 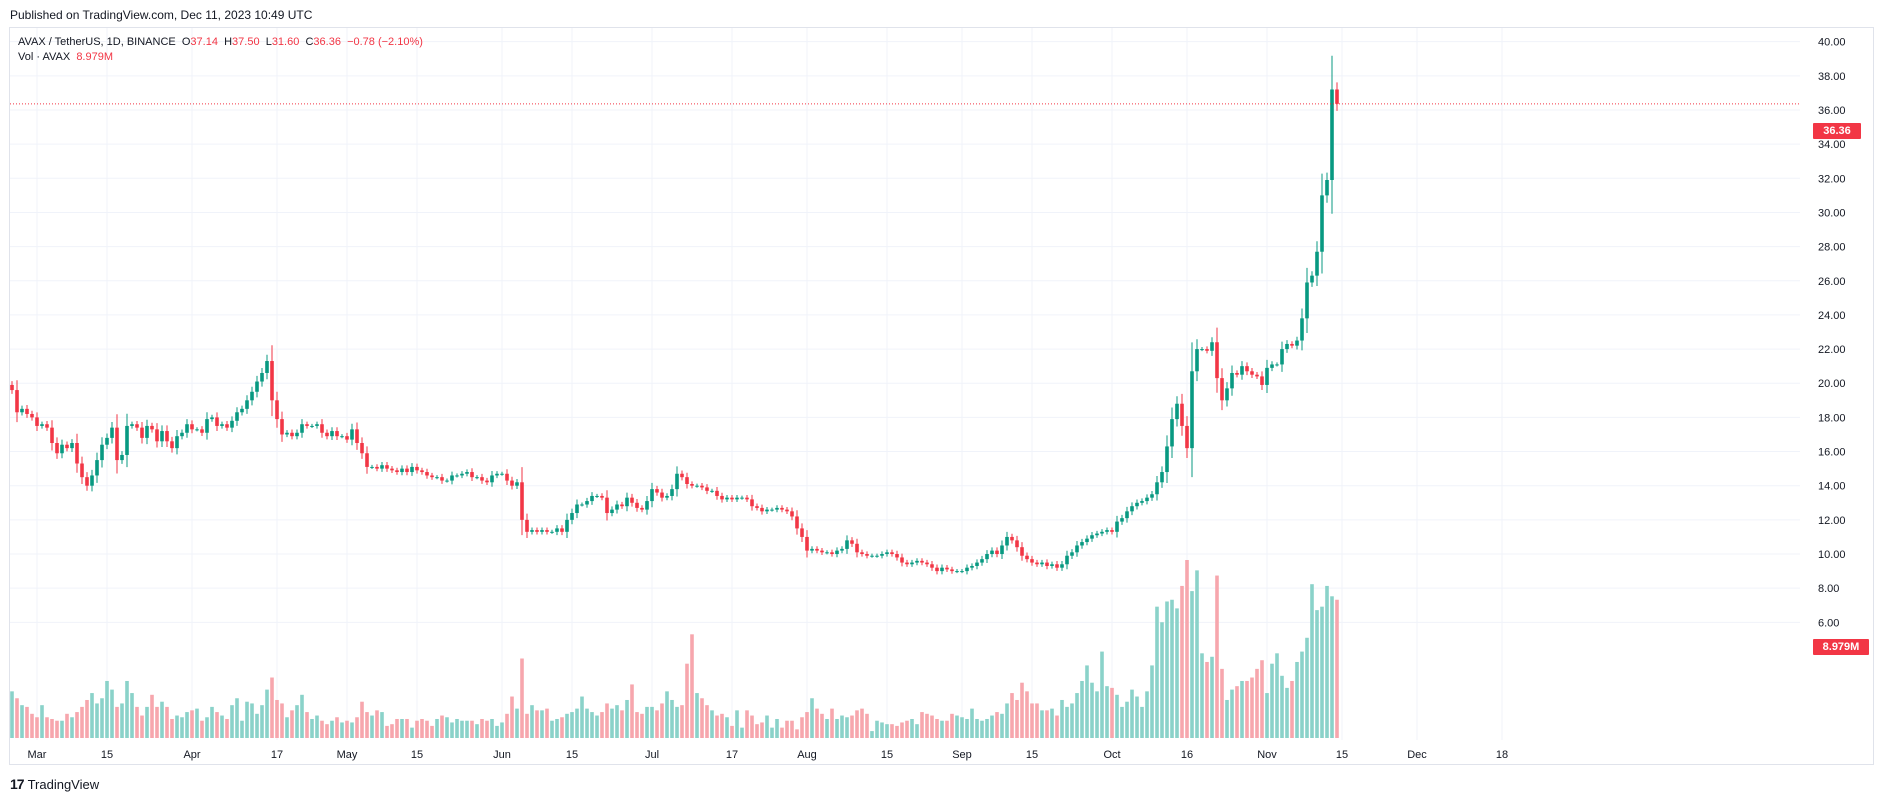 What do you see at coordinates (97, 42) in the screenshot?
I see `legend-symbol: AVAX / TetherUS, 1D, BINANCE` at bounding box center [97, 42].